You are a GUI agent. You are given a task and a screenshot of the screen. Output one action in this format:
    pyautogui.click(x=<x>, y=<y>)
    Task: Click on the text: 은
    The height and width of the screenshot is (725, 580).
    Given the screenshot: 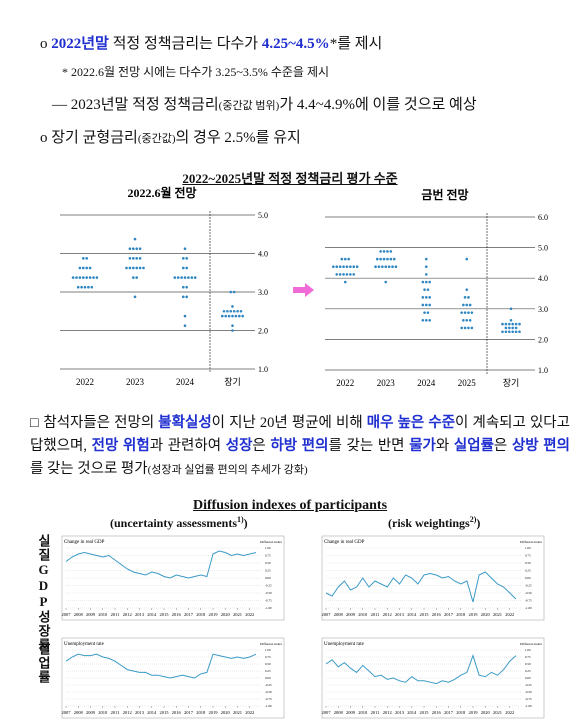 What is the action you would take?
    pyautogui.click(x=261, y=446)
    